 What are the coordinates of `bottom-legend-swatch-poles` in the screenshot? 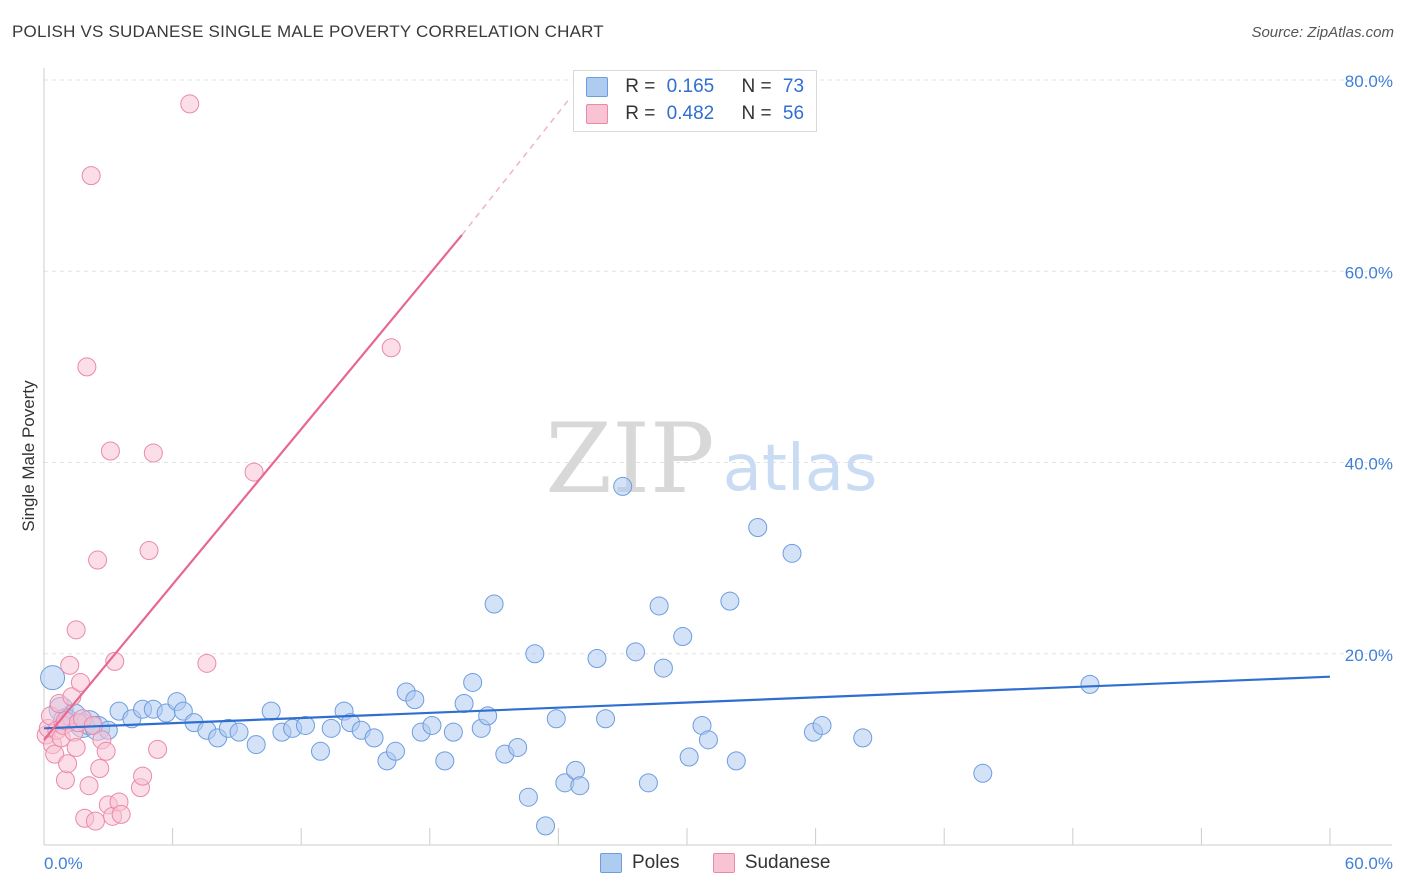 It's located at (611, 863).